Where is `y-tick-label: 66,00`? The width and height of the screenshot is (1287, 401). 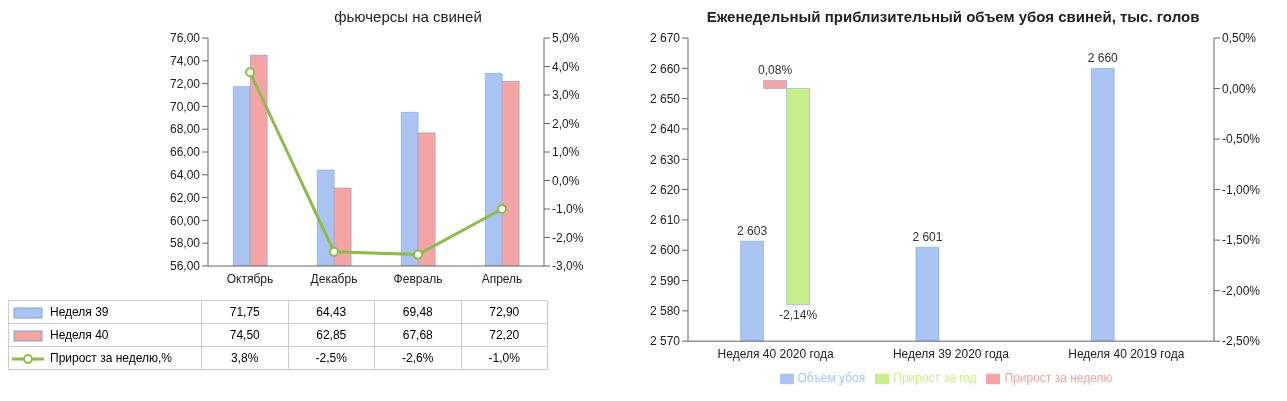 y-tick-label: 66,00 is located at coordinates (185, 152).